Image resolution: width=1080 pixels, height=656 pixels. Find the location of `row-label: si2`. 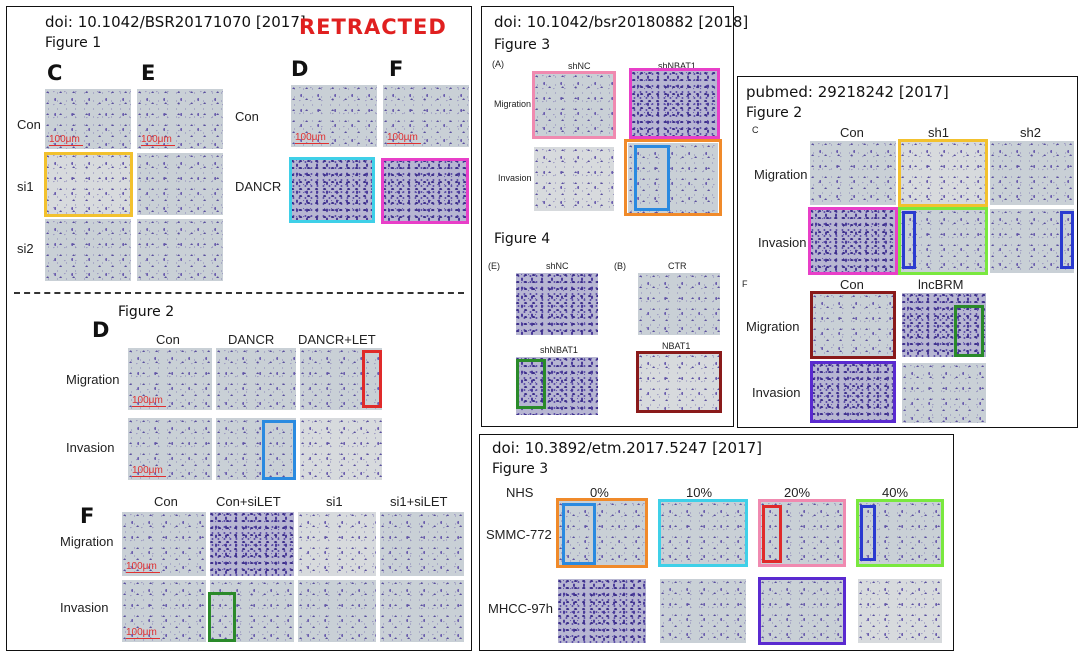

row-label: si2 is located at coordinates (25, 248).